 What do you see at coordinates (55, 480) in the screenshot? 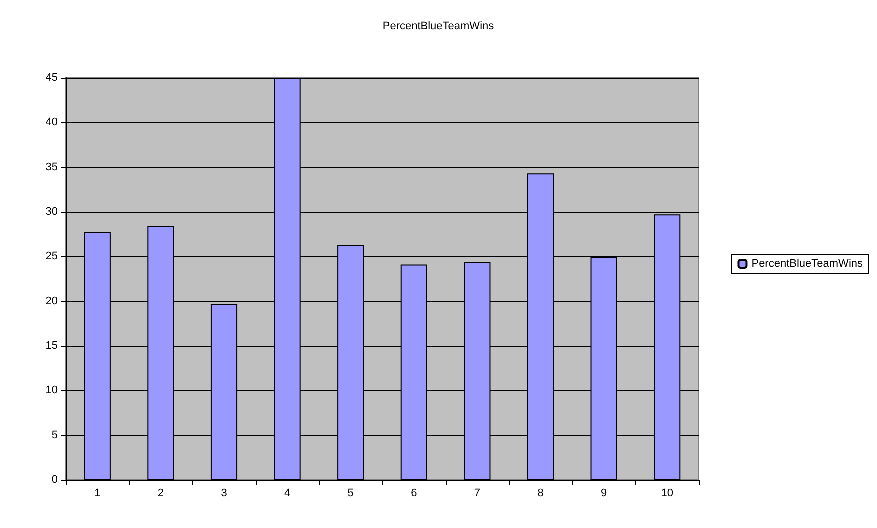
I see `y-tick-label: 0` at bounding box center [55, 480].